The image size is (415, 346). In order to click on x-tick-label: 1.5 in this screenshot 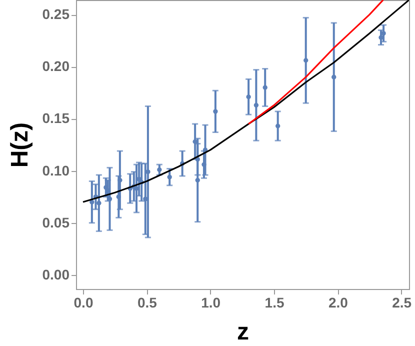, I will do `click(274, 302)`.